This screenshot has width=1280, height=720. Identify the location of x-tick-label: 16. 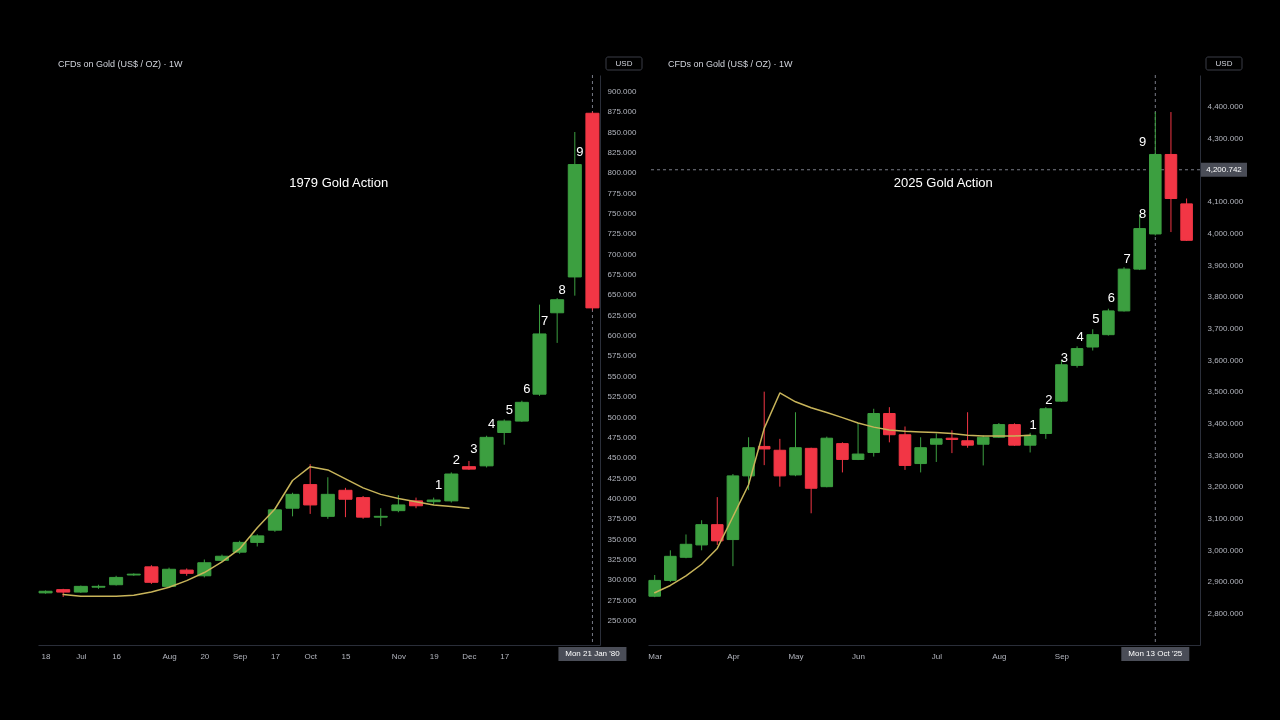
(117, 656).